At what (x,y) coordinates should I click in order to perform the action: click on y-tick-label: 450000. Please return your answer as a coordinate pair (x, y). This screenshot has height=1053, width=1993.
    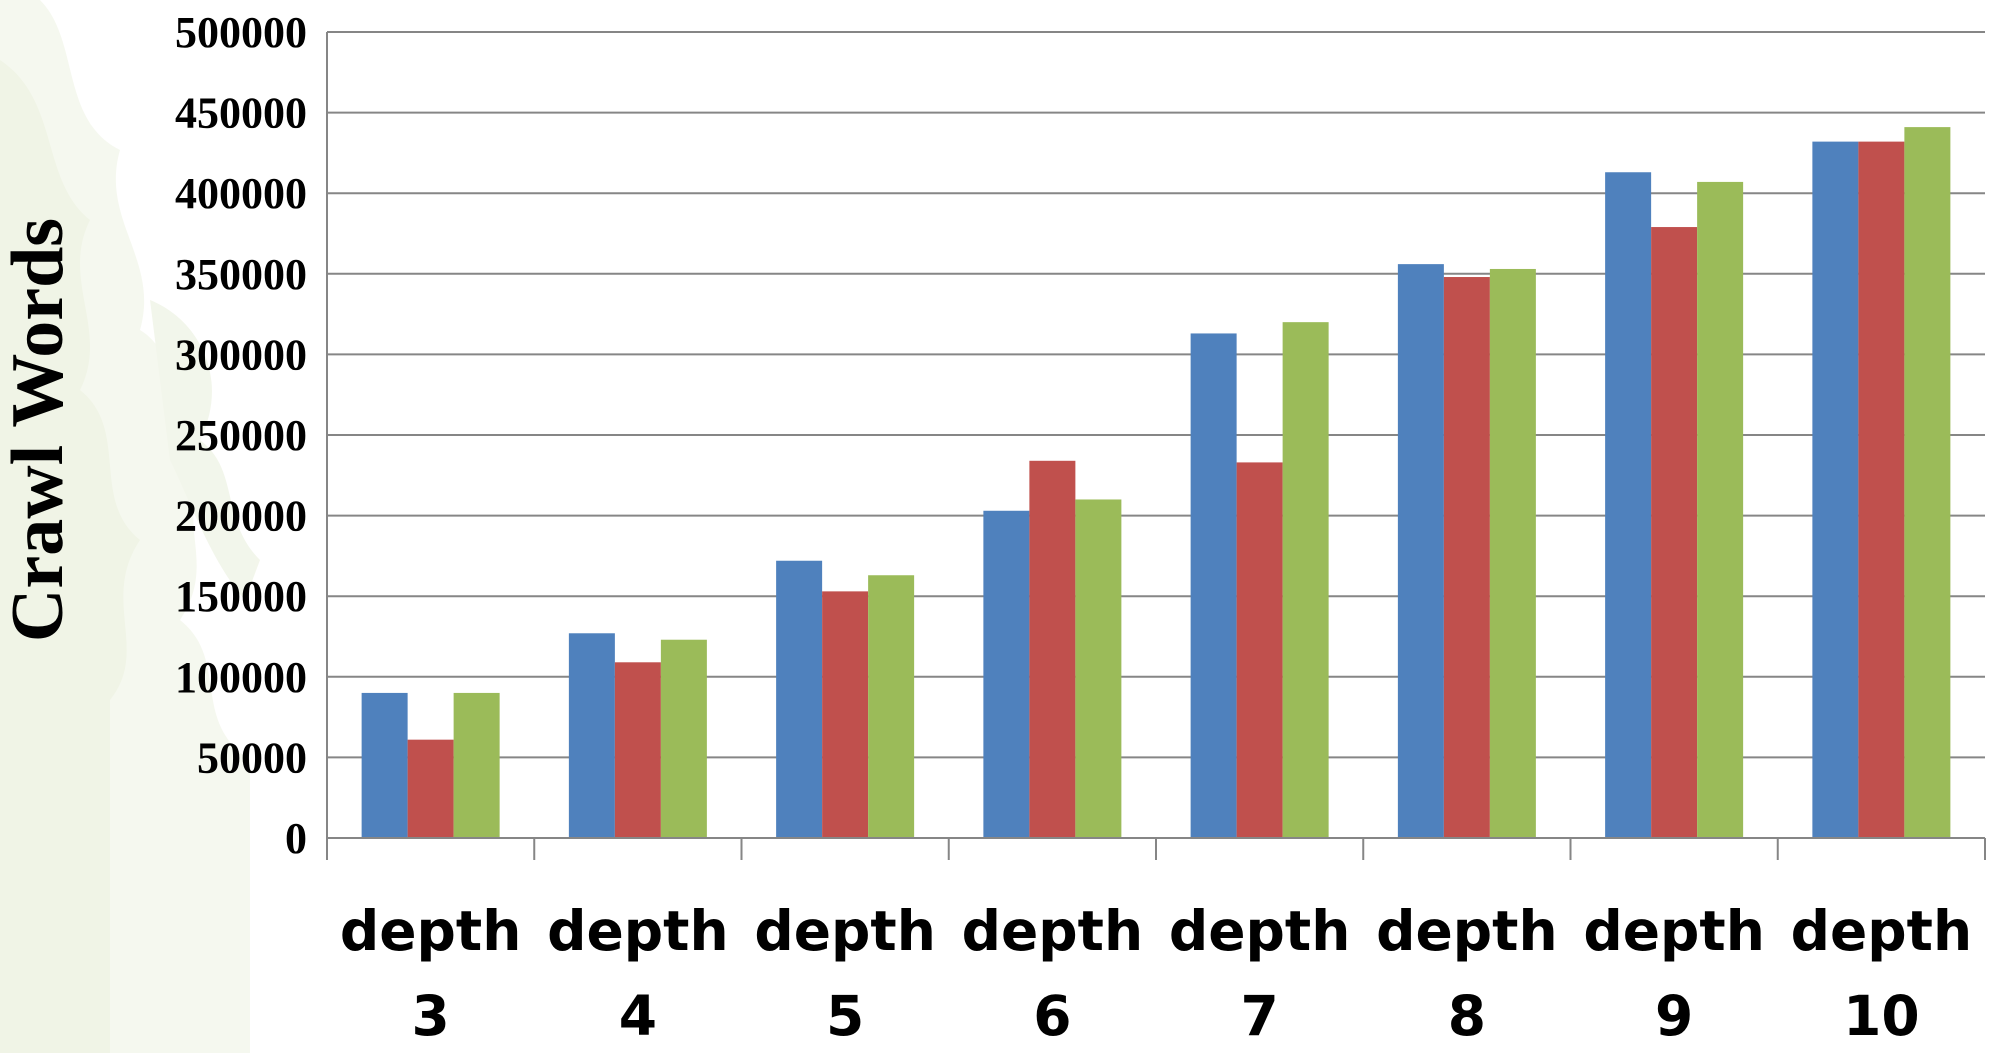
    Looking at the image, I should click on (241, 113).